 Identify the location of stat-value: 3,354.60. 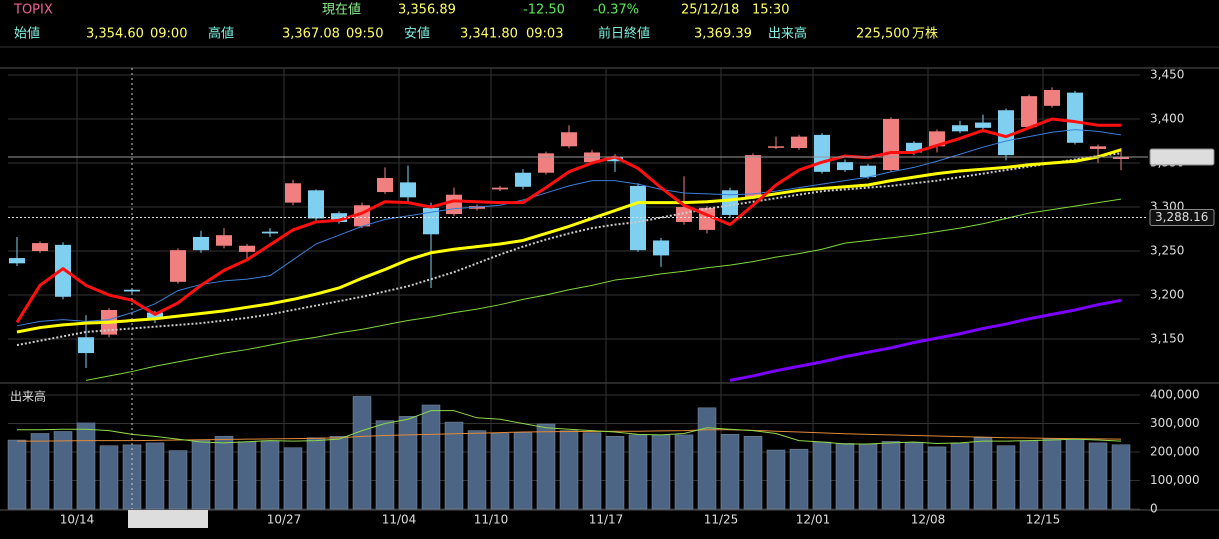
(115, 34).